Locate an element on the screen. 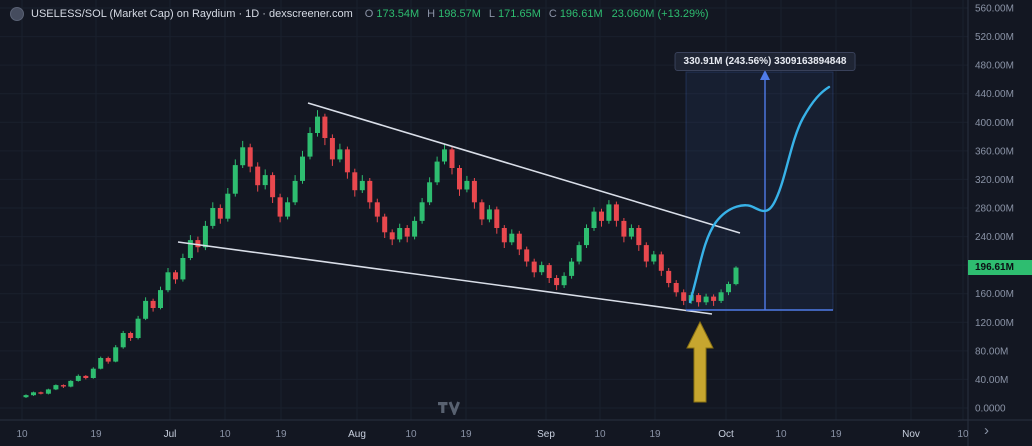  svg-text: 480.00M is located at coordinates (994, 66).